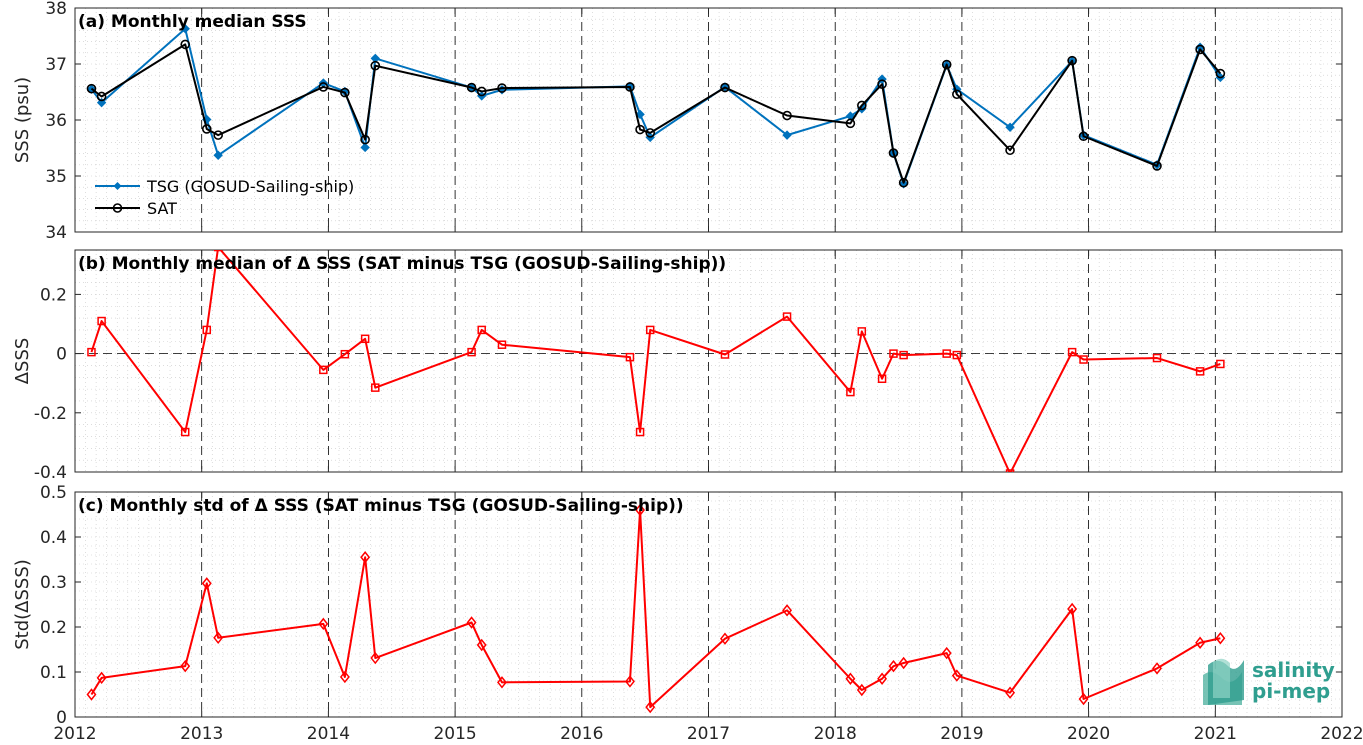 Image resolution: width=1363 pixels, height=745 pixels. I want to click on y-tick-label: -0.4, so click(50, 473).